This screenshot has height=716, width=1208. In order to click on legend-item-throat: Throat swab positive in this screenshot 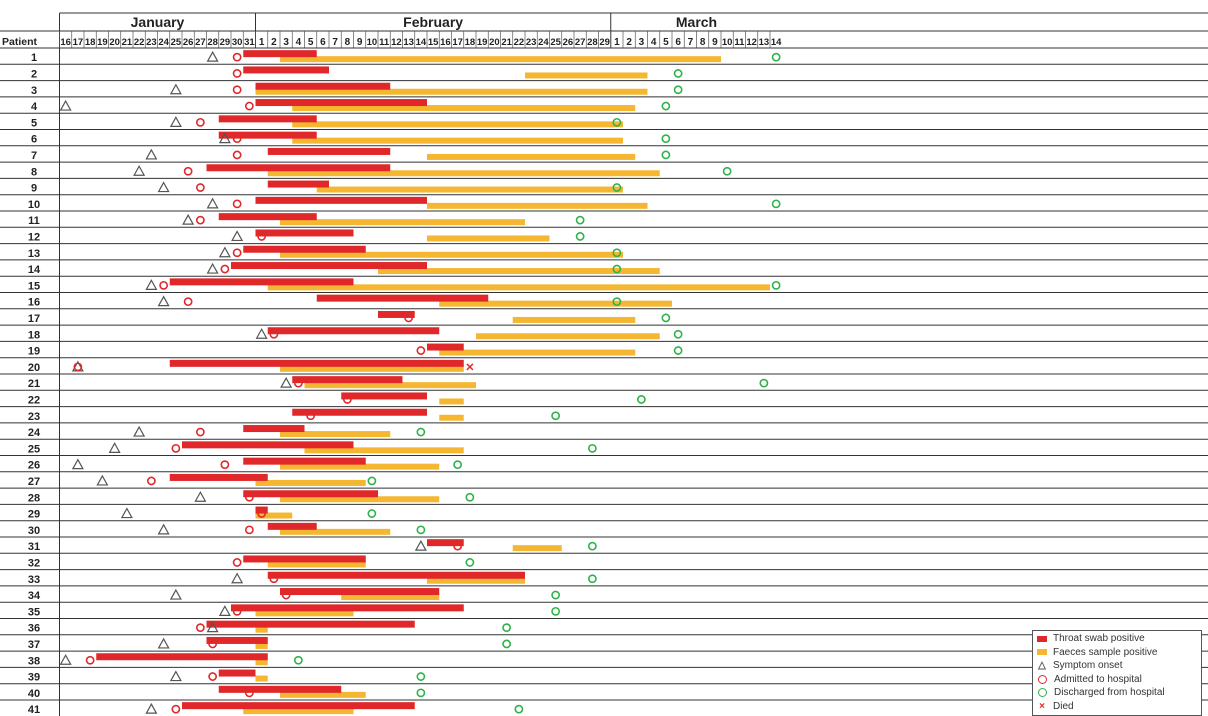, I will do `click(1117, 639)`.